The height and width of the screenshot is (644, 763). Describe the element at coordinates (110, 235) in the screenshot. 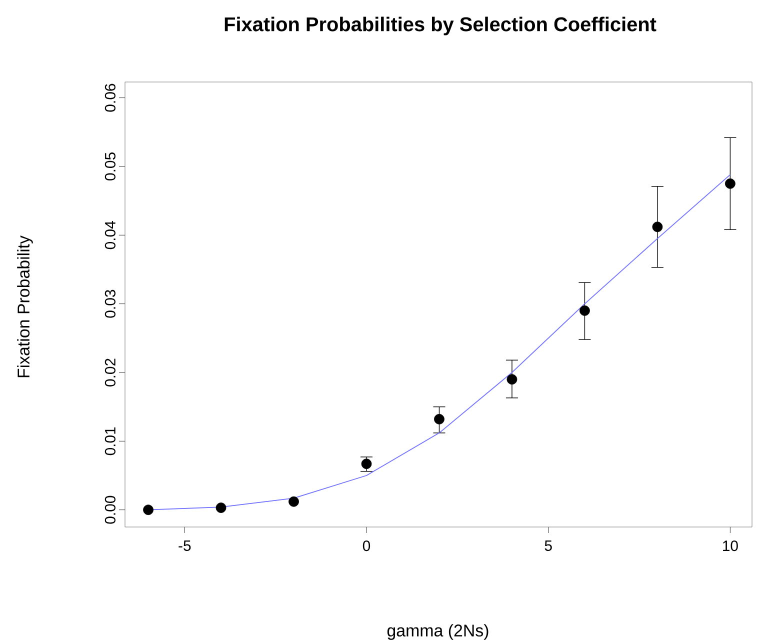

I see `y-tick-label: 0.04` at that location.